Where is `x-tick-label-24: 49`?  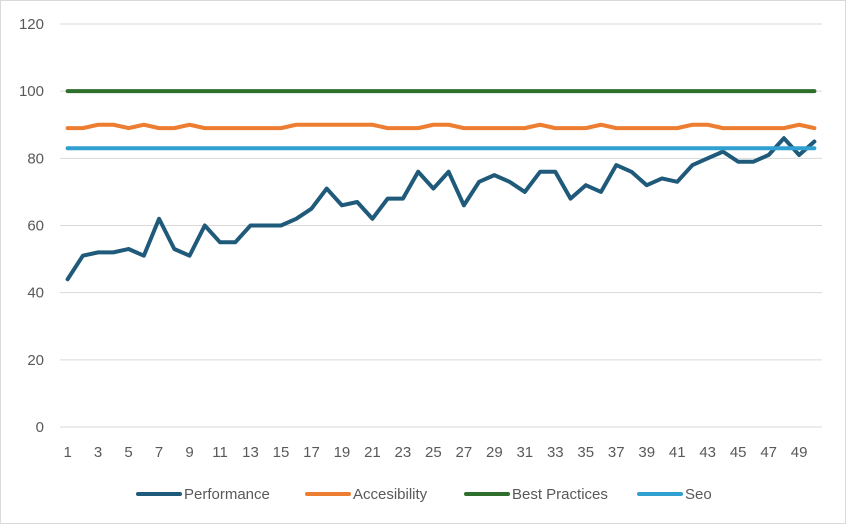
x-tick-label-24: 49 is located at coordinates (799, 452).